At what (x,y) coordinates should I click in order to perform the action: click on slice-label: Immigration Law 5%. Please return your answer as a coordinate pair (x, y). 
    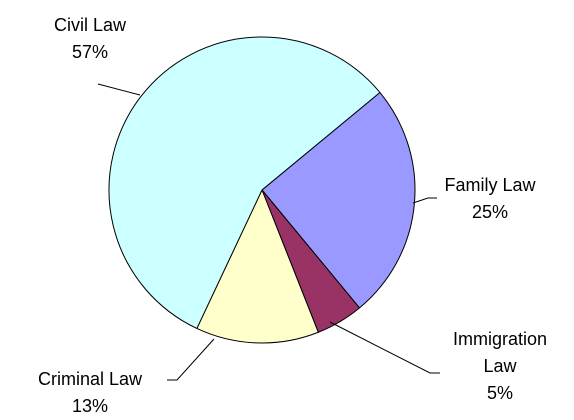
    Looking at the image, I should click on (500, 366).